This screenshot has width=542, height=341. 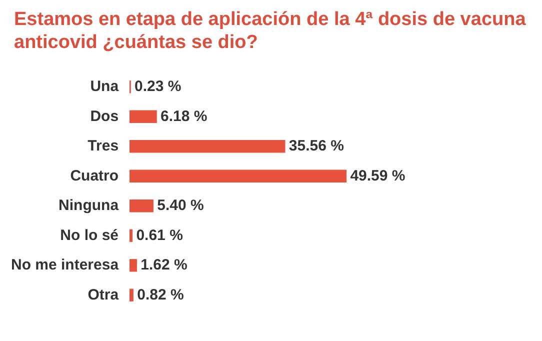 What do you see at coordinates (164, 265) in the screenshot?
I see `data-label: 1.62 %` at bounding box center [164, 265].